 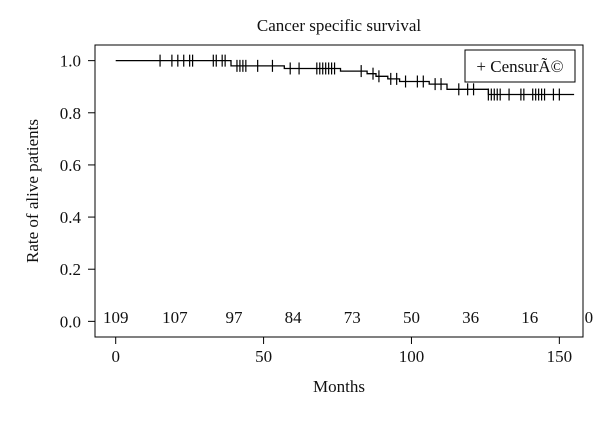 What do you see at coordinates (70, 113) in the screenshot?
I see `y-tick-label: 0.8` at bounding box center [70, 113].